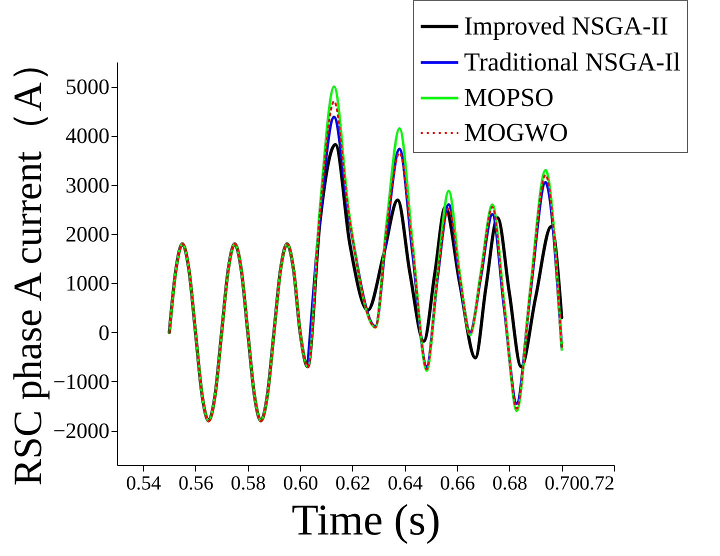 The image size is (720, 556). Describe the element at coordinates (516, 132) in the screenshot. I see `legend-label: MOGWO` at that location.